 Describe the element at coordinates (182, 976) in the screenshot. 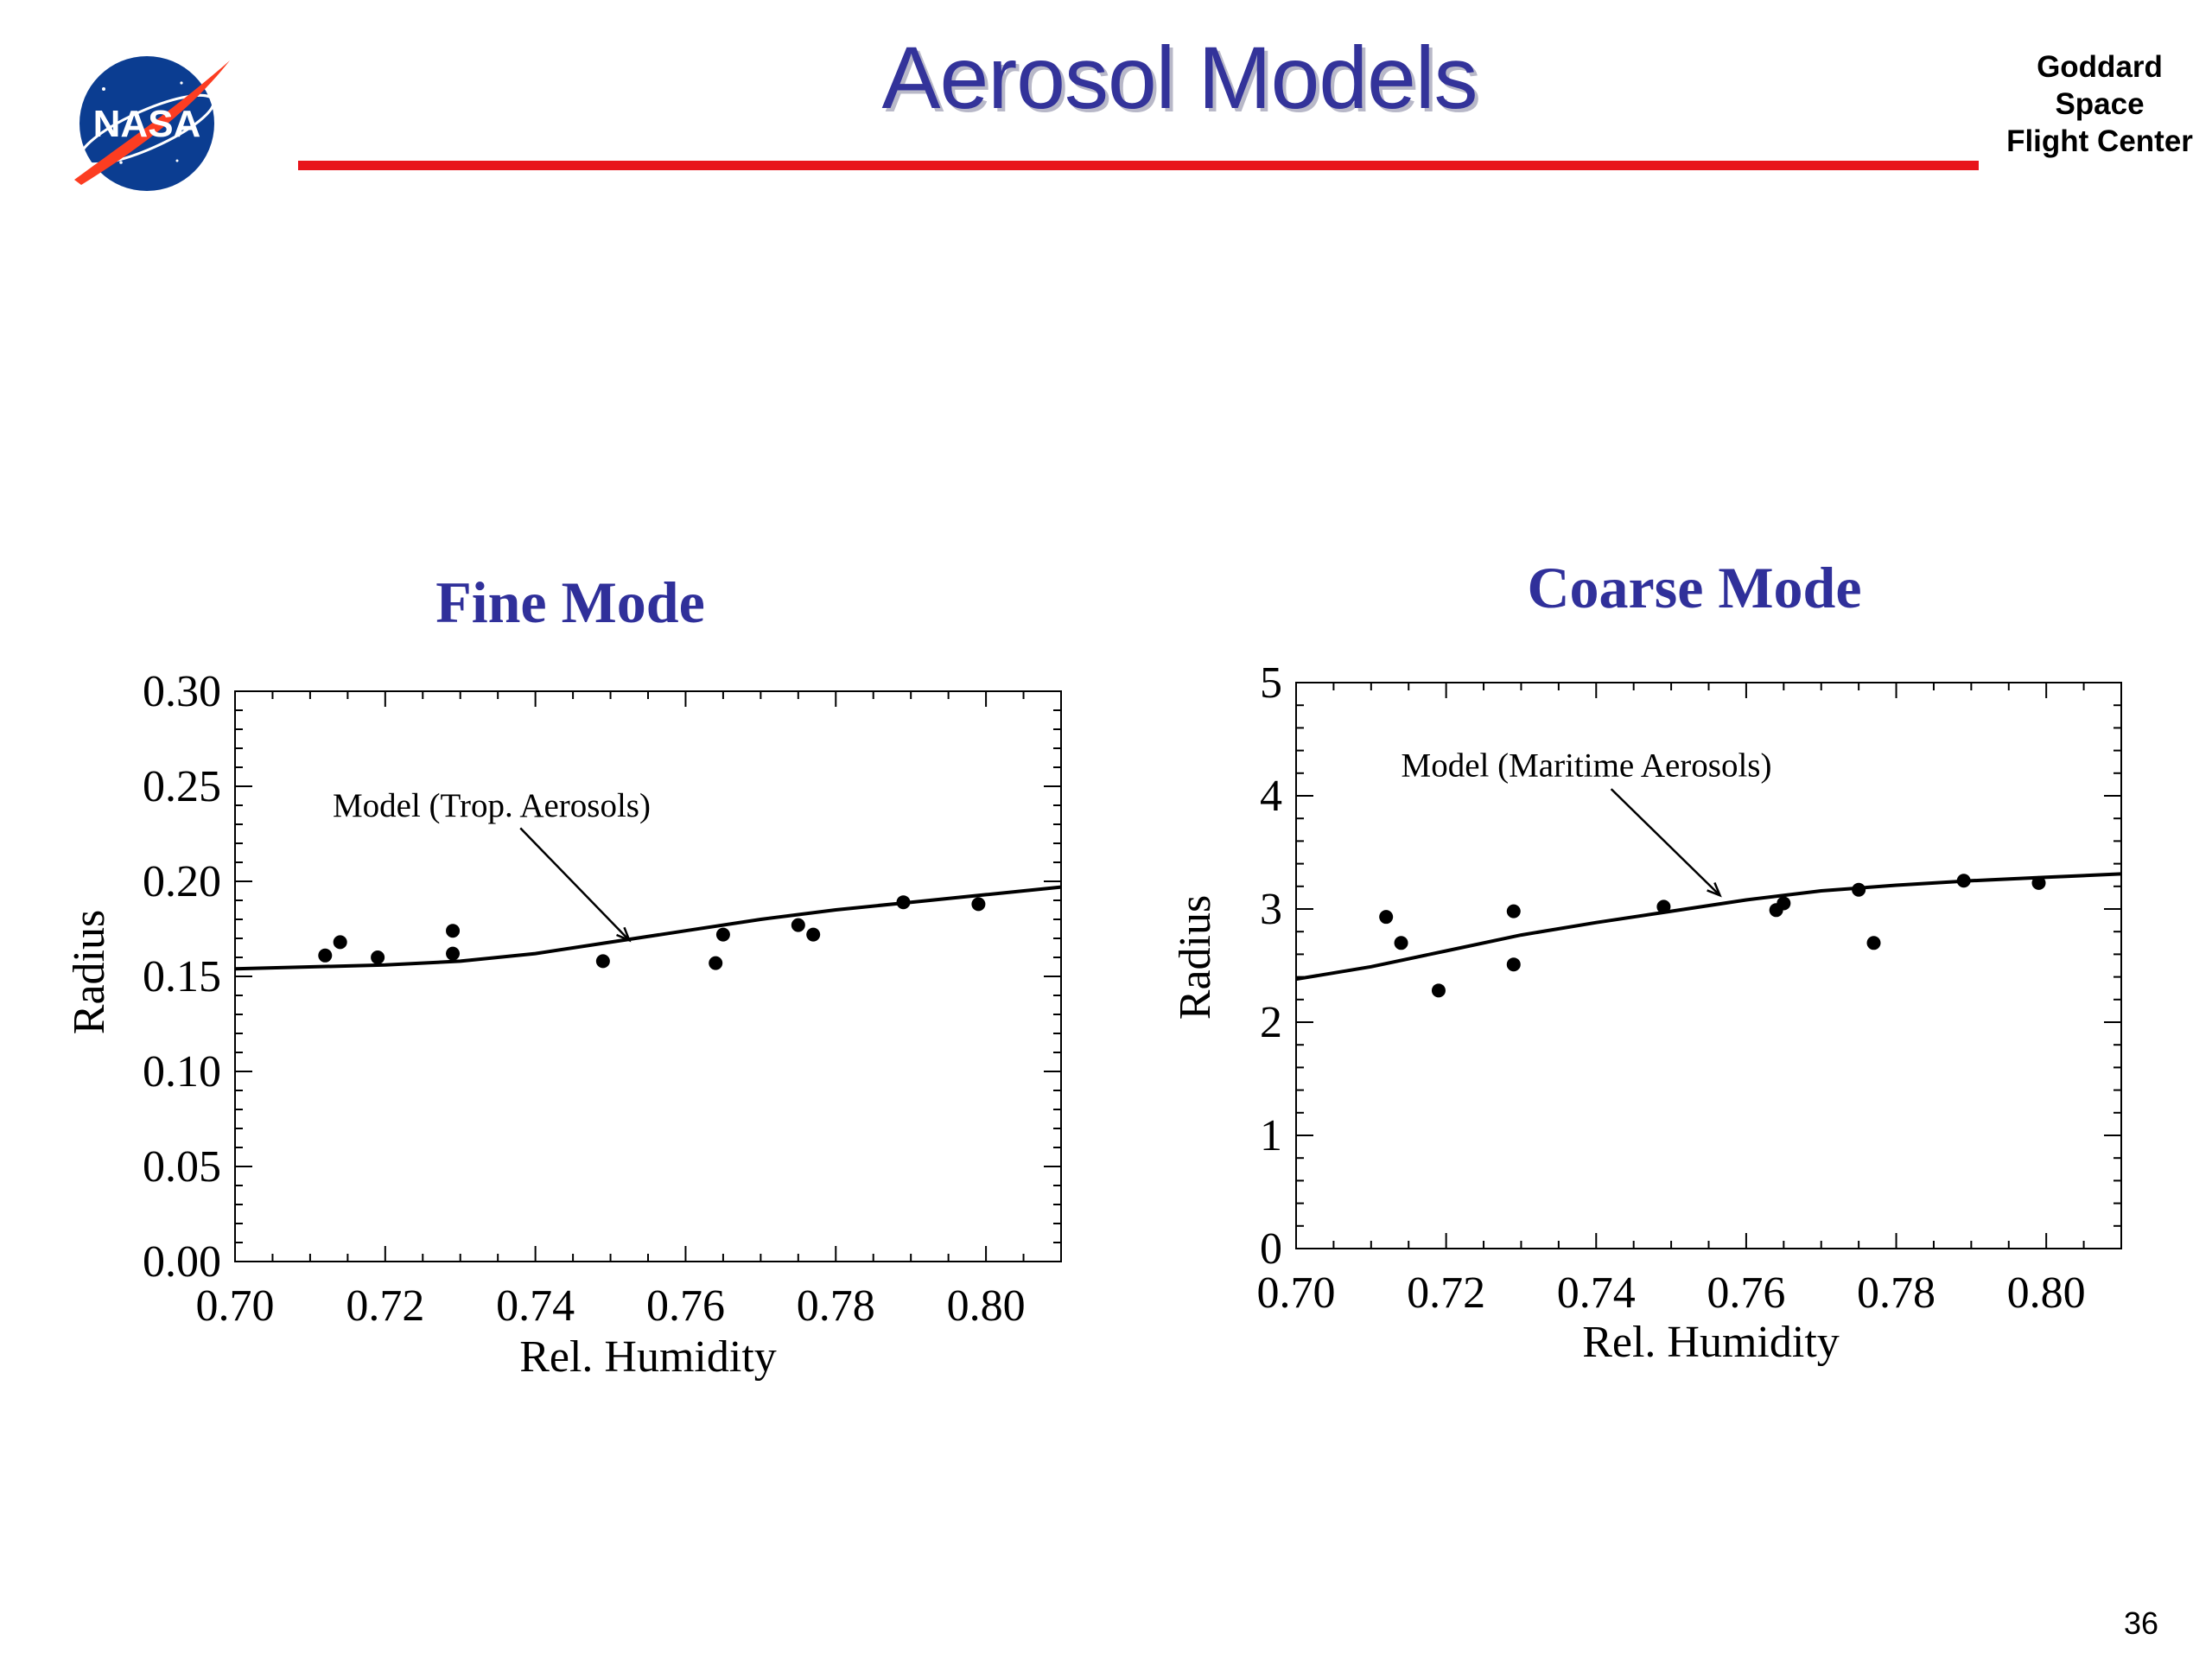

I see `y-tick-label: 0.15` at that location.